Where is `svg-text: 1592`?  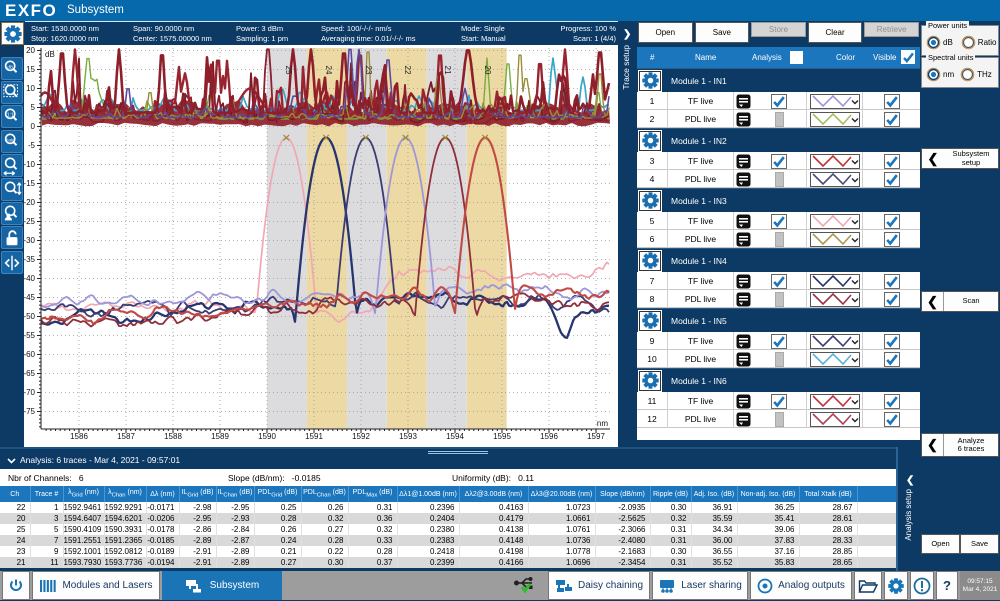
svg-text: 1592 is located at coordinates (361, 436).